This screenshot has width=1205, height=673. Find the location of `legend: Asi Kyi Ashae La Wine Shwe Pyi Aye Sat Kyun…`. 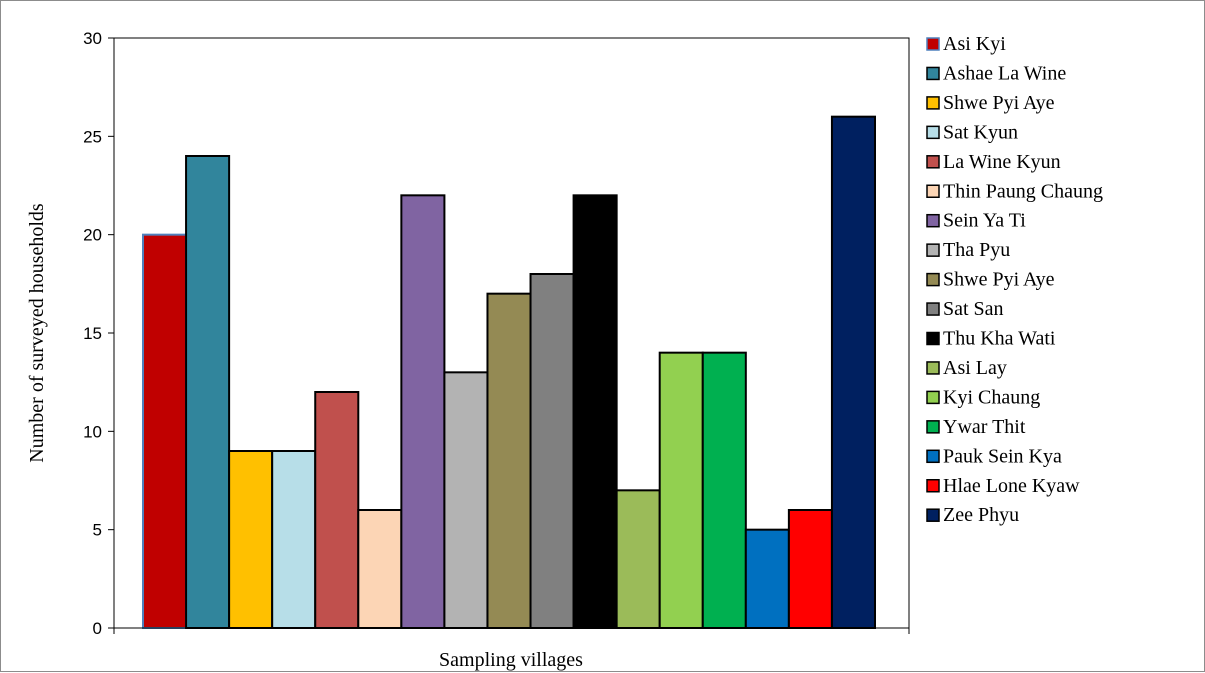

legend: Asi Kyi Ashae La Wine Shwe Pyi Aye Sat Kyun… is located at coordinates (1014, 279).